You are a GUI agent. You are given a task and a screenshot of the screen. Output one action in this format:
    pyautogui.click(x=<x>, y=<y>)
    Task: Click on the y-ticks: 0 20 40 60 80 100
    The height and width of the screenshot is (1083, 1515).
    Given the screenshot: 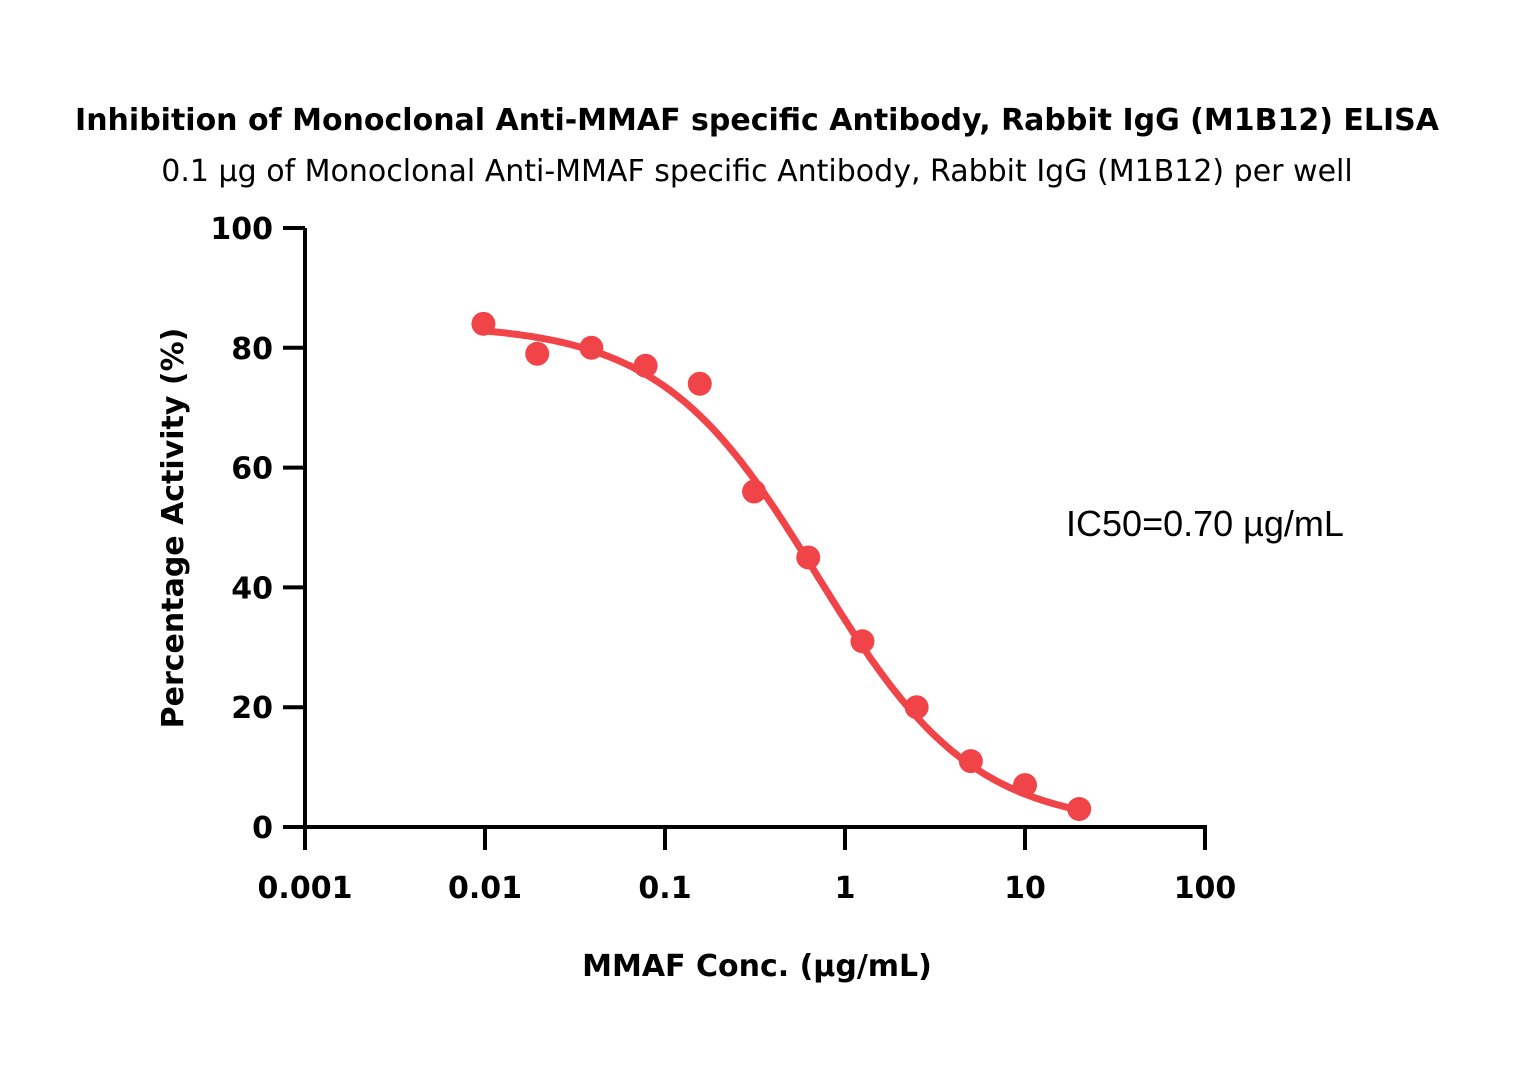 What is the action you would take?
    pyautogui.click(x=257, y=529)
    